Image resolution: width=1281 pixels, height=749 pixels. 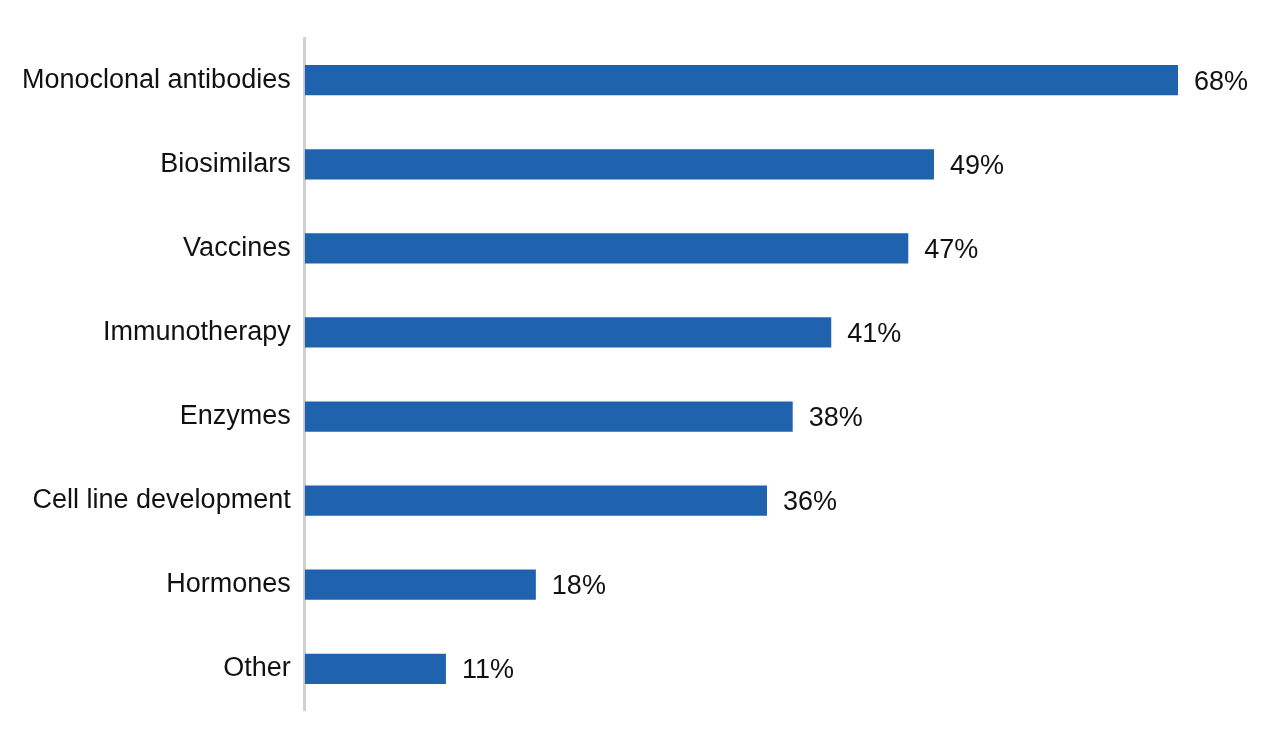 What do you see at coordinates (228, 583) in the screenshot?
I see `y-tick-label: Hormones` at bounding box center [228, 583].